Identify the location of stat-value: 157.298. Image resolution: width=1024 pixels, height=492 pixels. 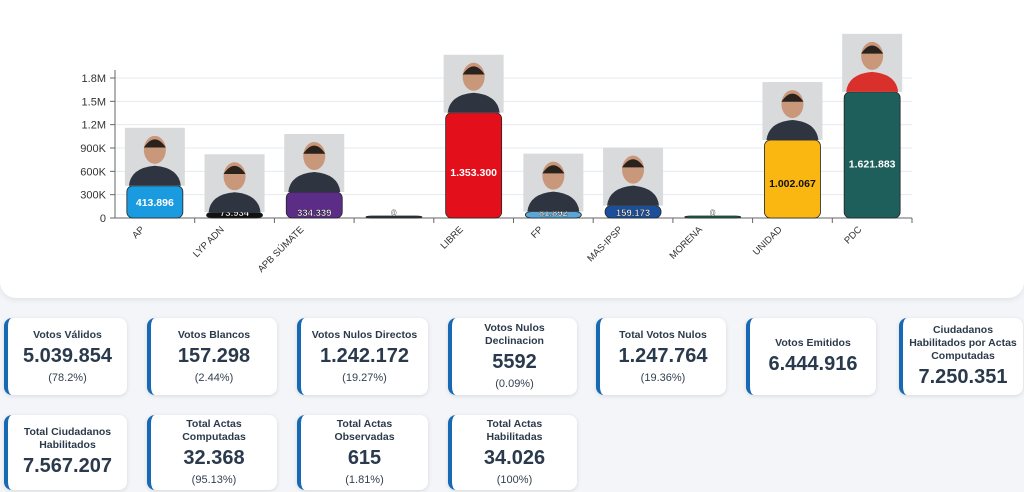
(214, 355).